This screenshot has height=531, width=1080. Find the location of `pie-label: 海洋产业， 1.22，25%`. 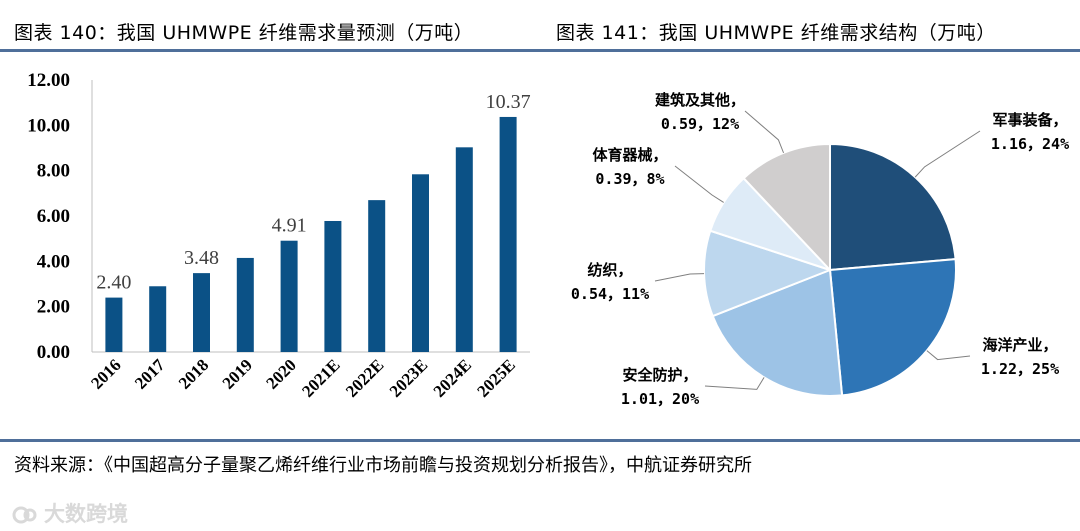

pie-label: 海洋产业， 1.22，25% is located at coordinates (1020, 357).